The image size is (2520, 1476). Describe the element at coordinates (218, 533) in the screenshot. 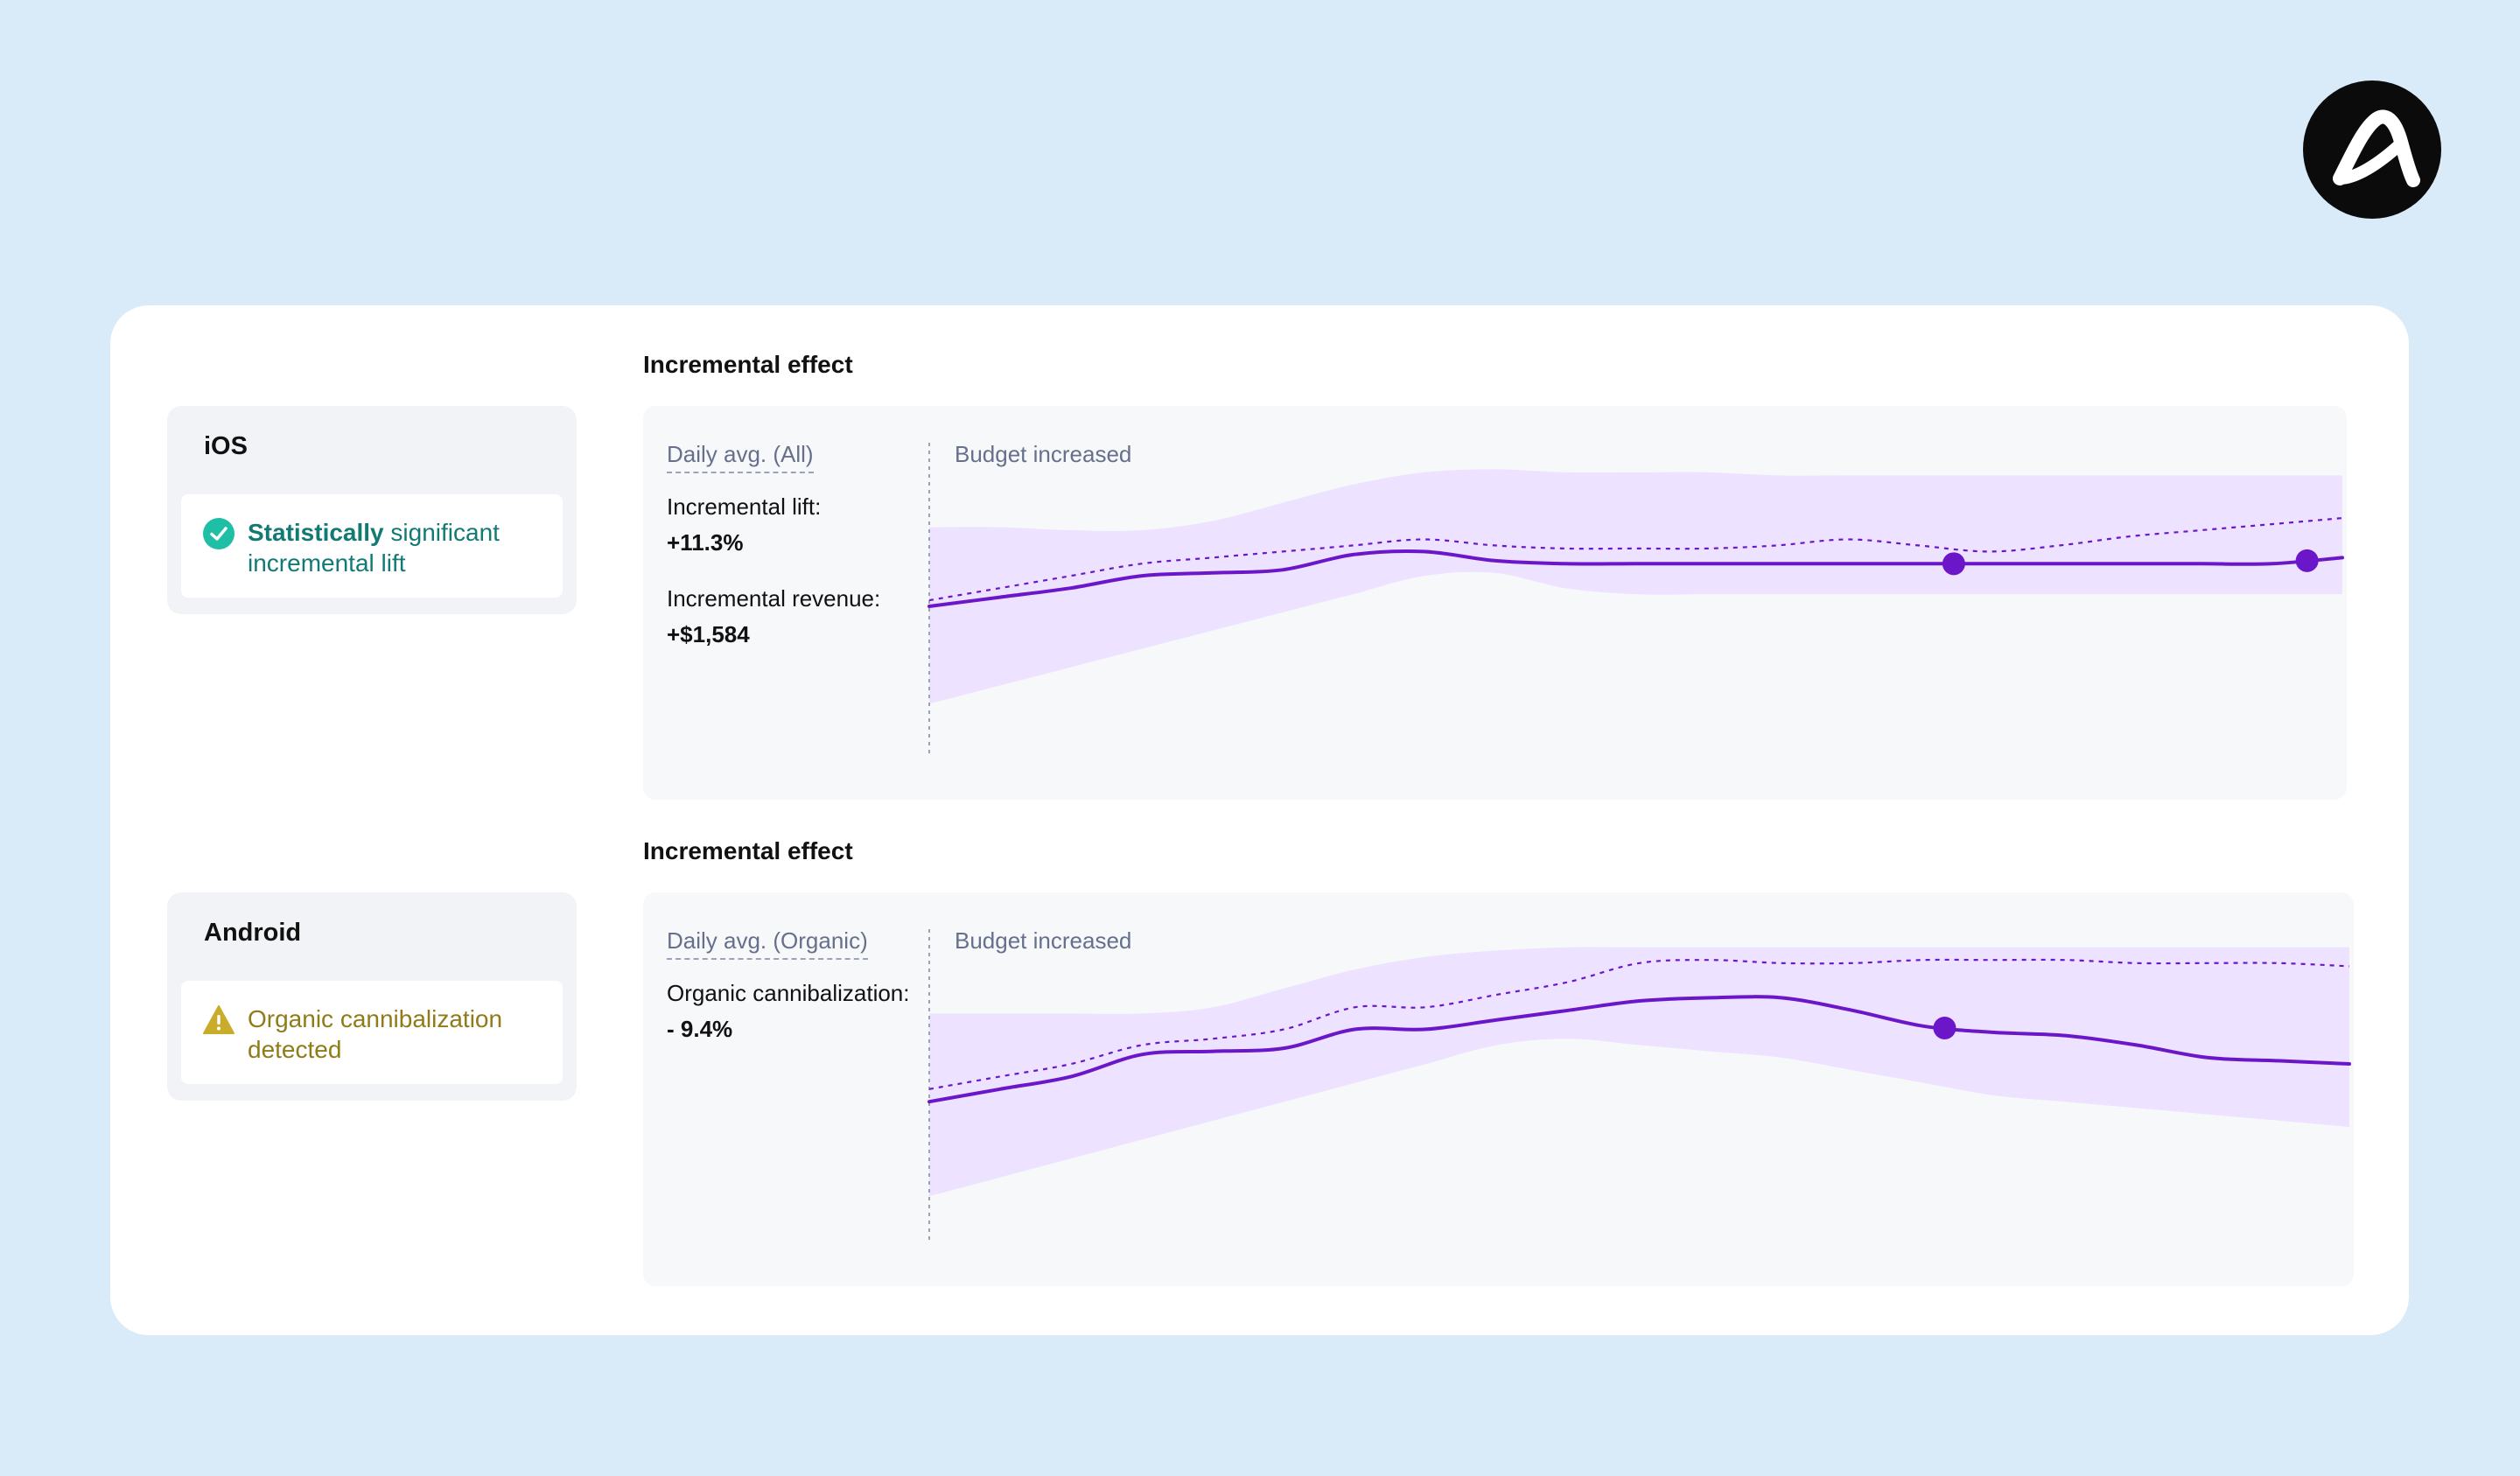

I see `check-circle-icon` at that location.